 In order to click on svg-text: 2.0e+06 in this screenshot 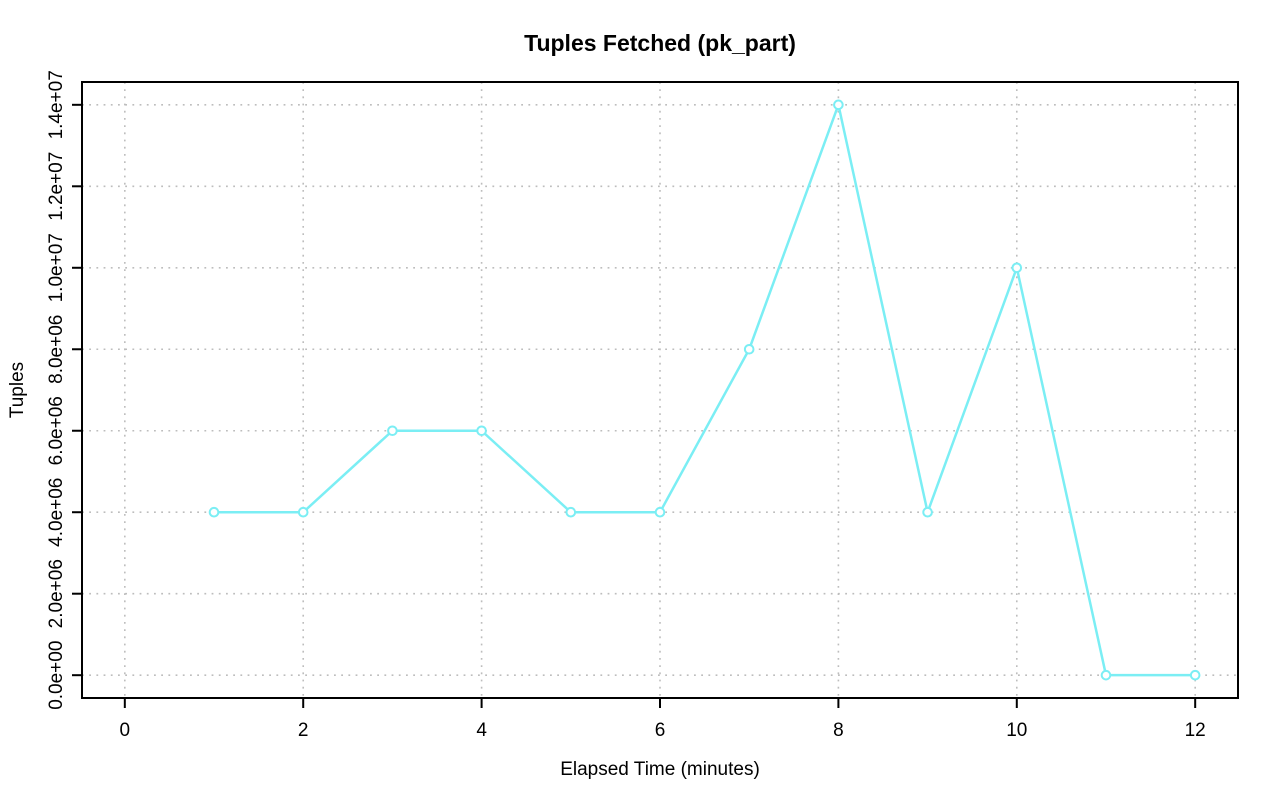, I will do `click(56, 593)`.